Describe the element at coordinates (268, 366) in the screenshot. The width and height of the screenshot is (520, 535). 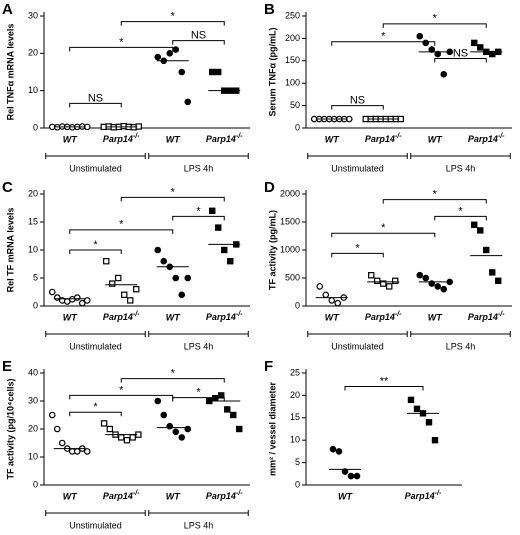
I see `panel-label: F` at that location.